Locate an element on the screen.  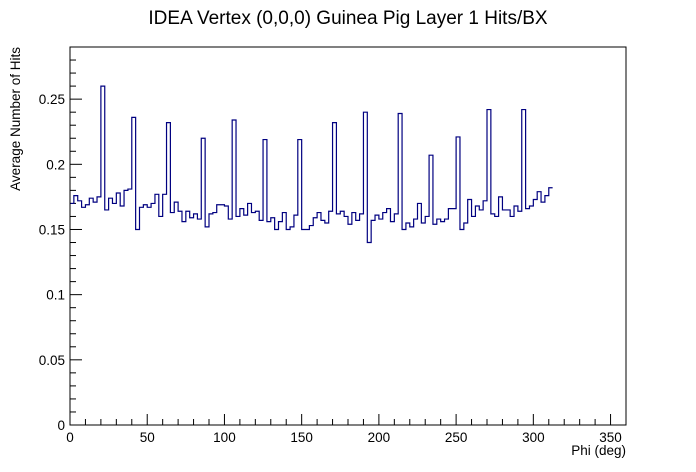
y-tick-label: 0.15 is located at coordinates (52, 229).